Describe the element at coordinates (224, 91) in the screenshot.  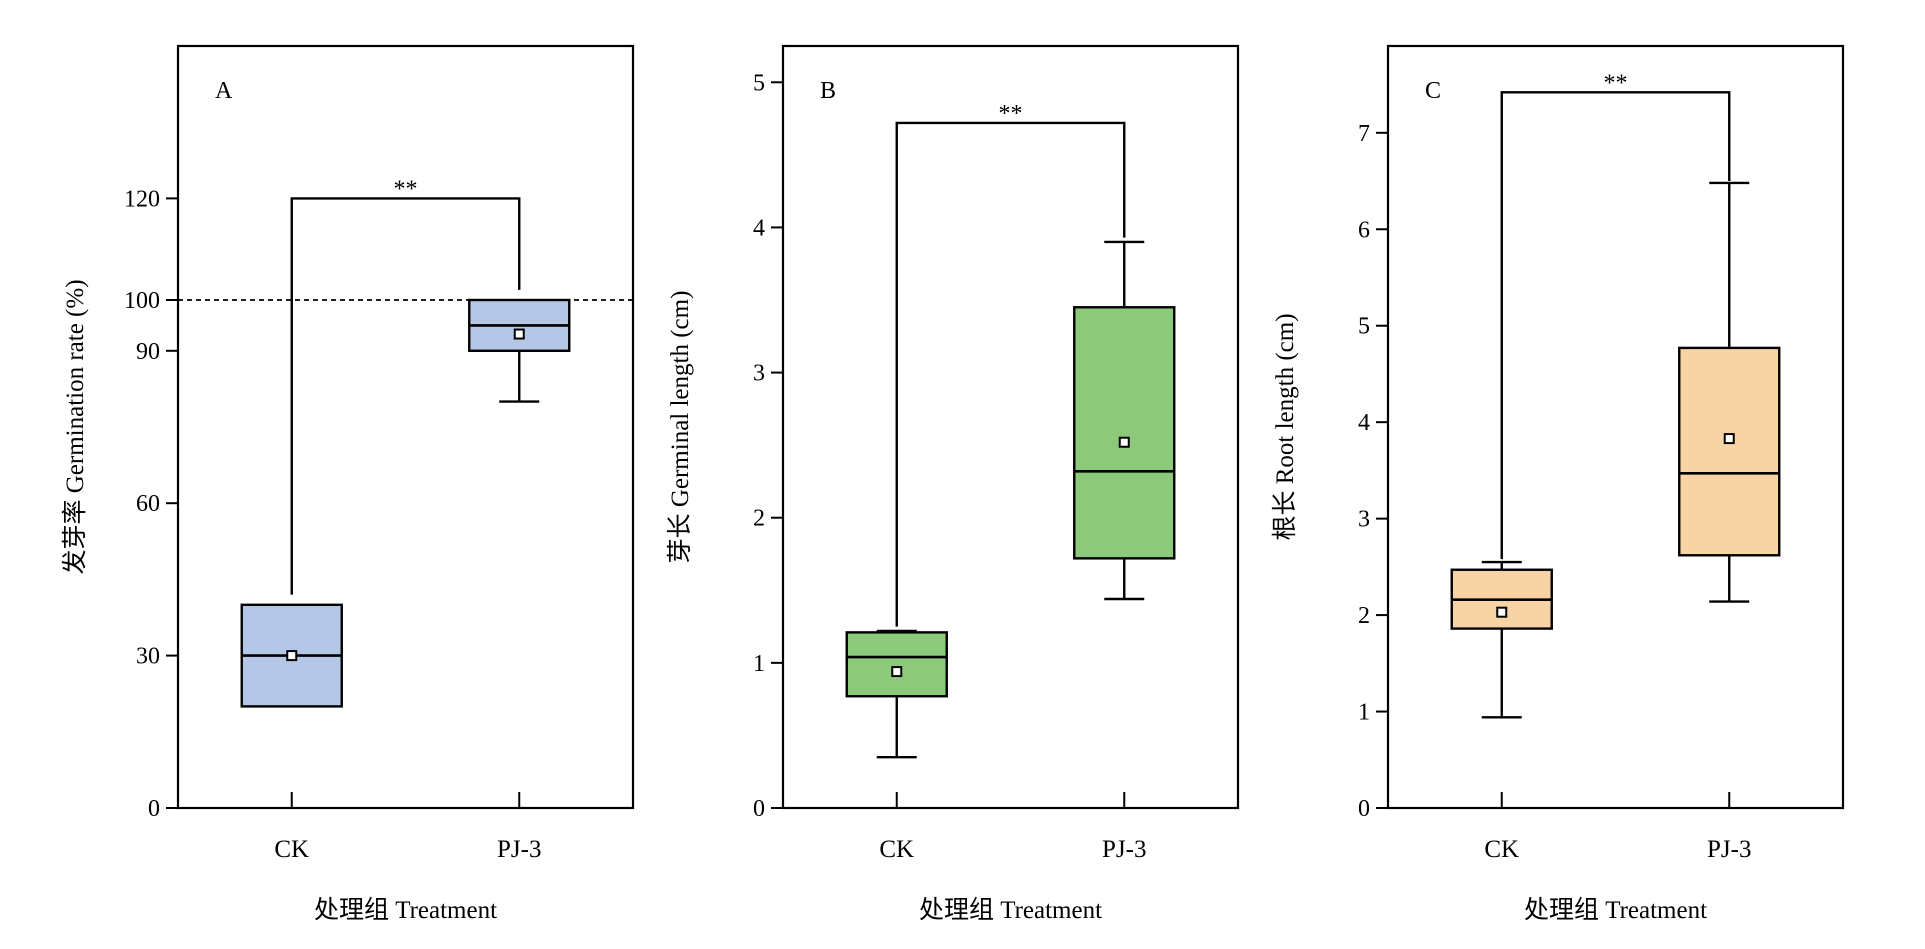
I see `panel-letter: A` at that location.